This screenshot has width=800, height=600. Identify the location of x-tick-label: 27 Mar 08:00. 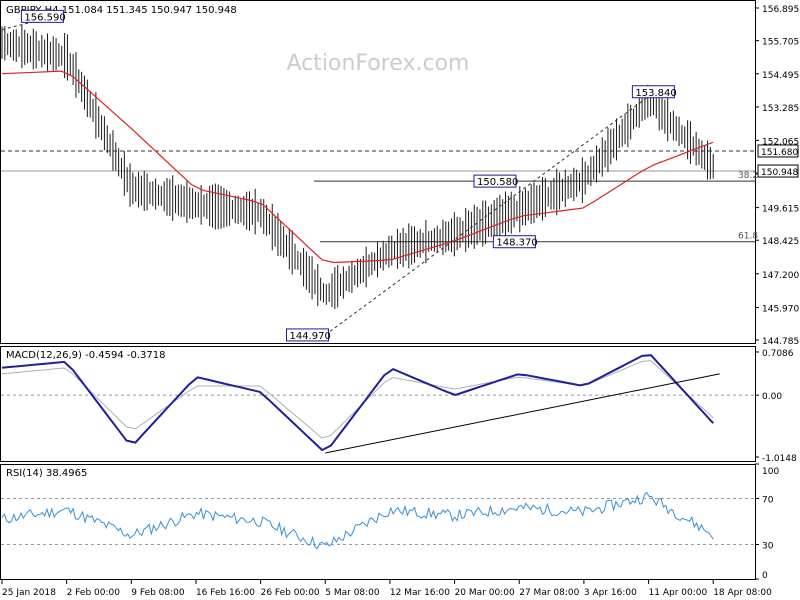
(549, 593).